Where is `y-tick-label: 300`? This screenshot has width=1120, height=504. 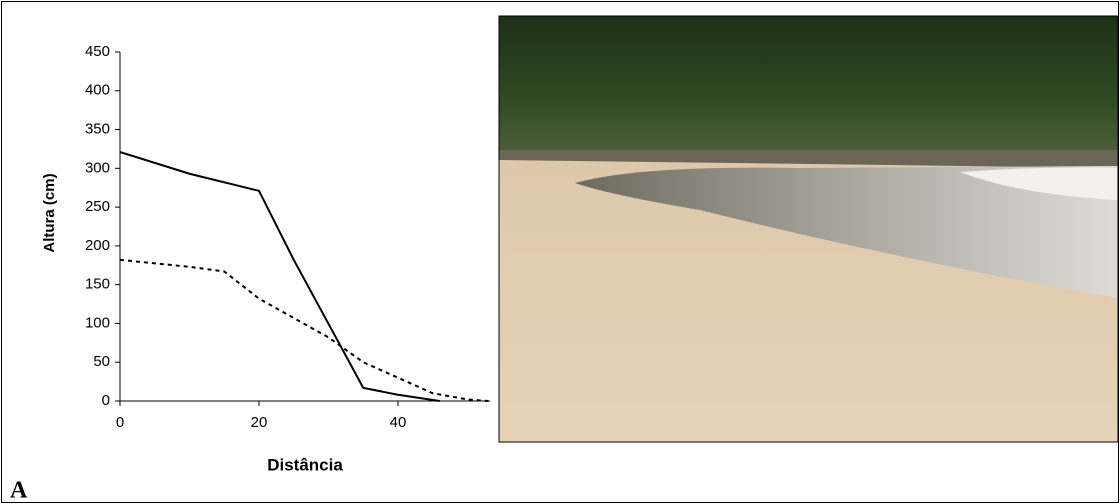 y-tick-label: 300 is located at coordinates (97, 167).